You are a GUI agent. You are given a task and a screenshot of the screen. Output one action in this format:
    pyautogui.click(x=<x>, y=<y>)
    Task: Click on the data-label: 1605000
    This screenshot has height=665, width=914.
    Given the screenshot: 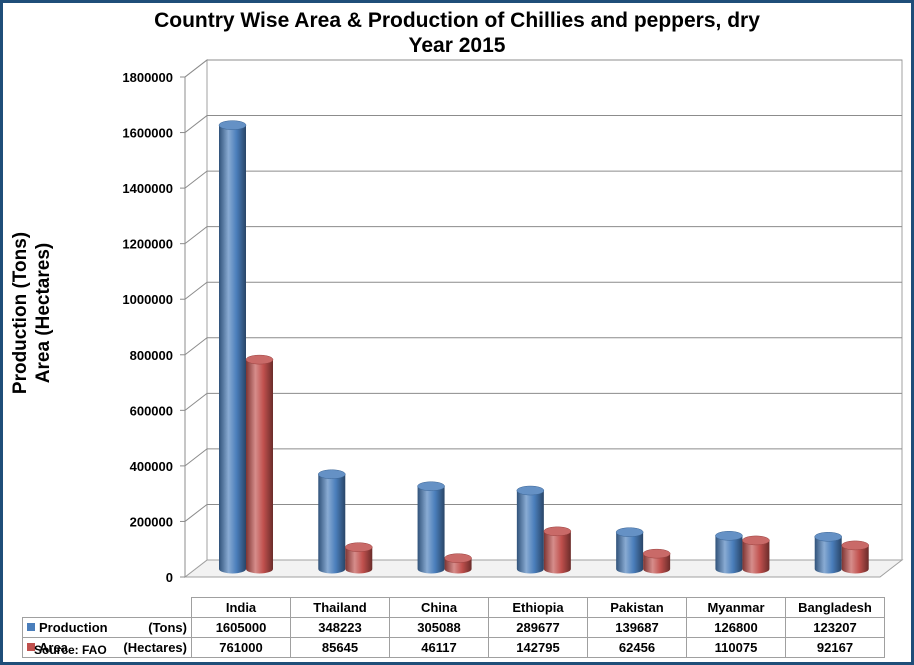 What is the action you would take?
    pyautogui.click(x=241, y=627)
    